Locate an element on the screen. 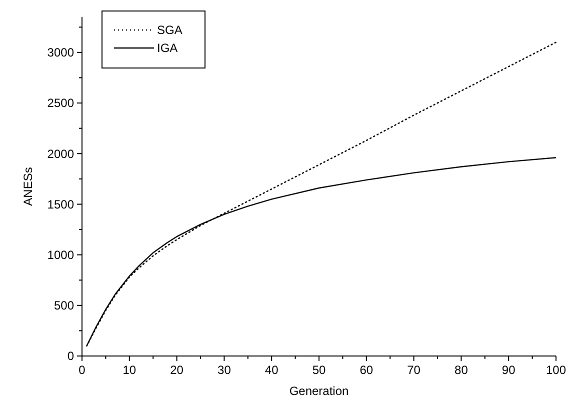 The image size is (574, 409). x-tick-label: 20 is located at coordinates (177, 370).